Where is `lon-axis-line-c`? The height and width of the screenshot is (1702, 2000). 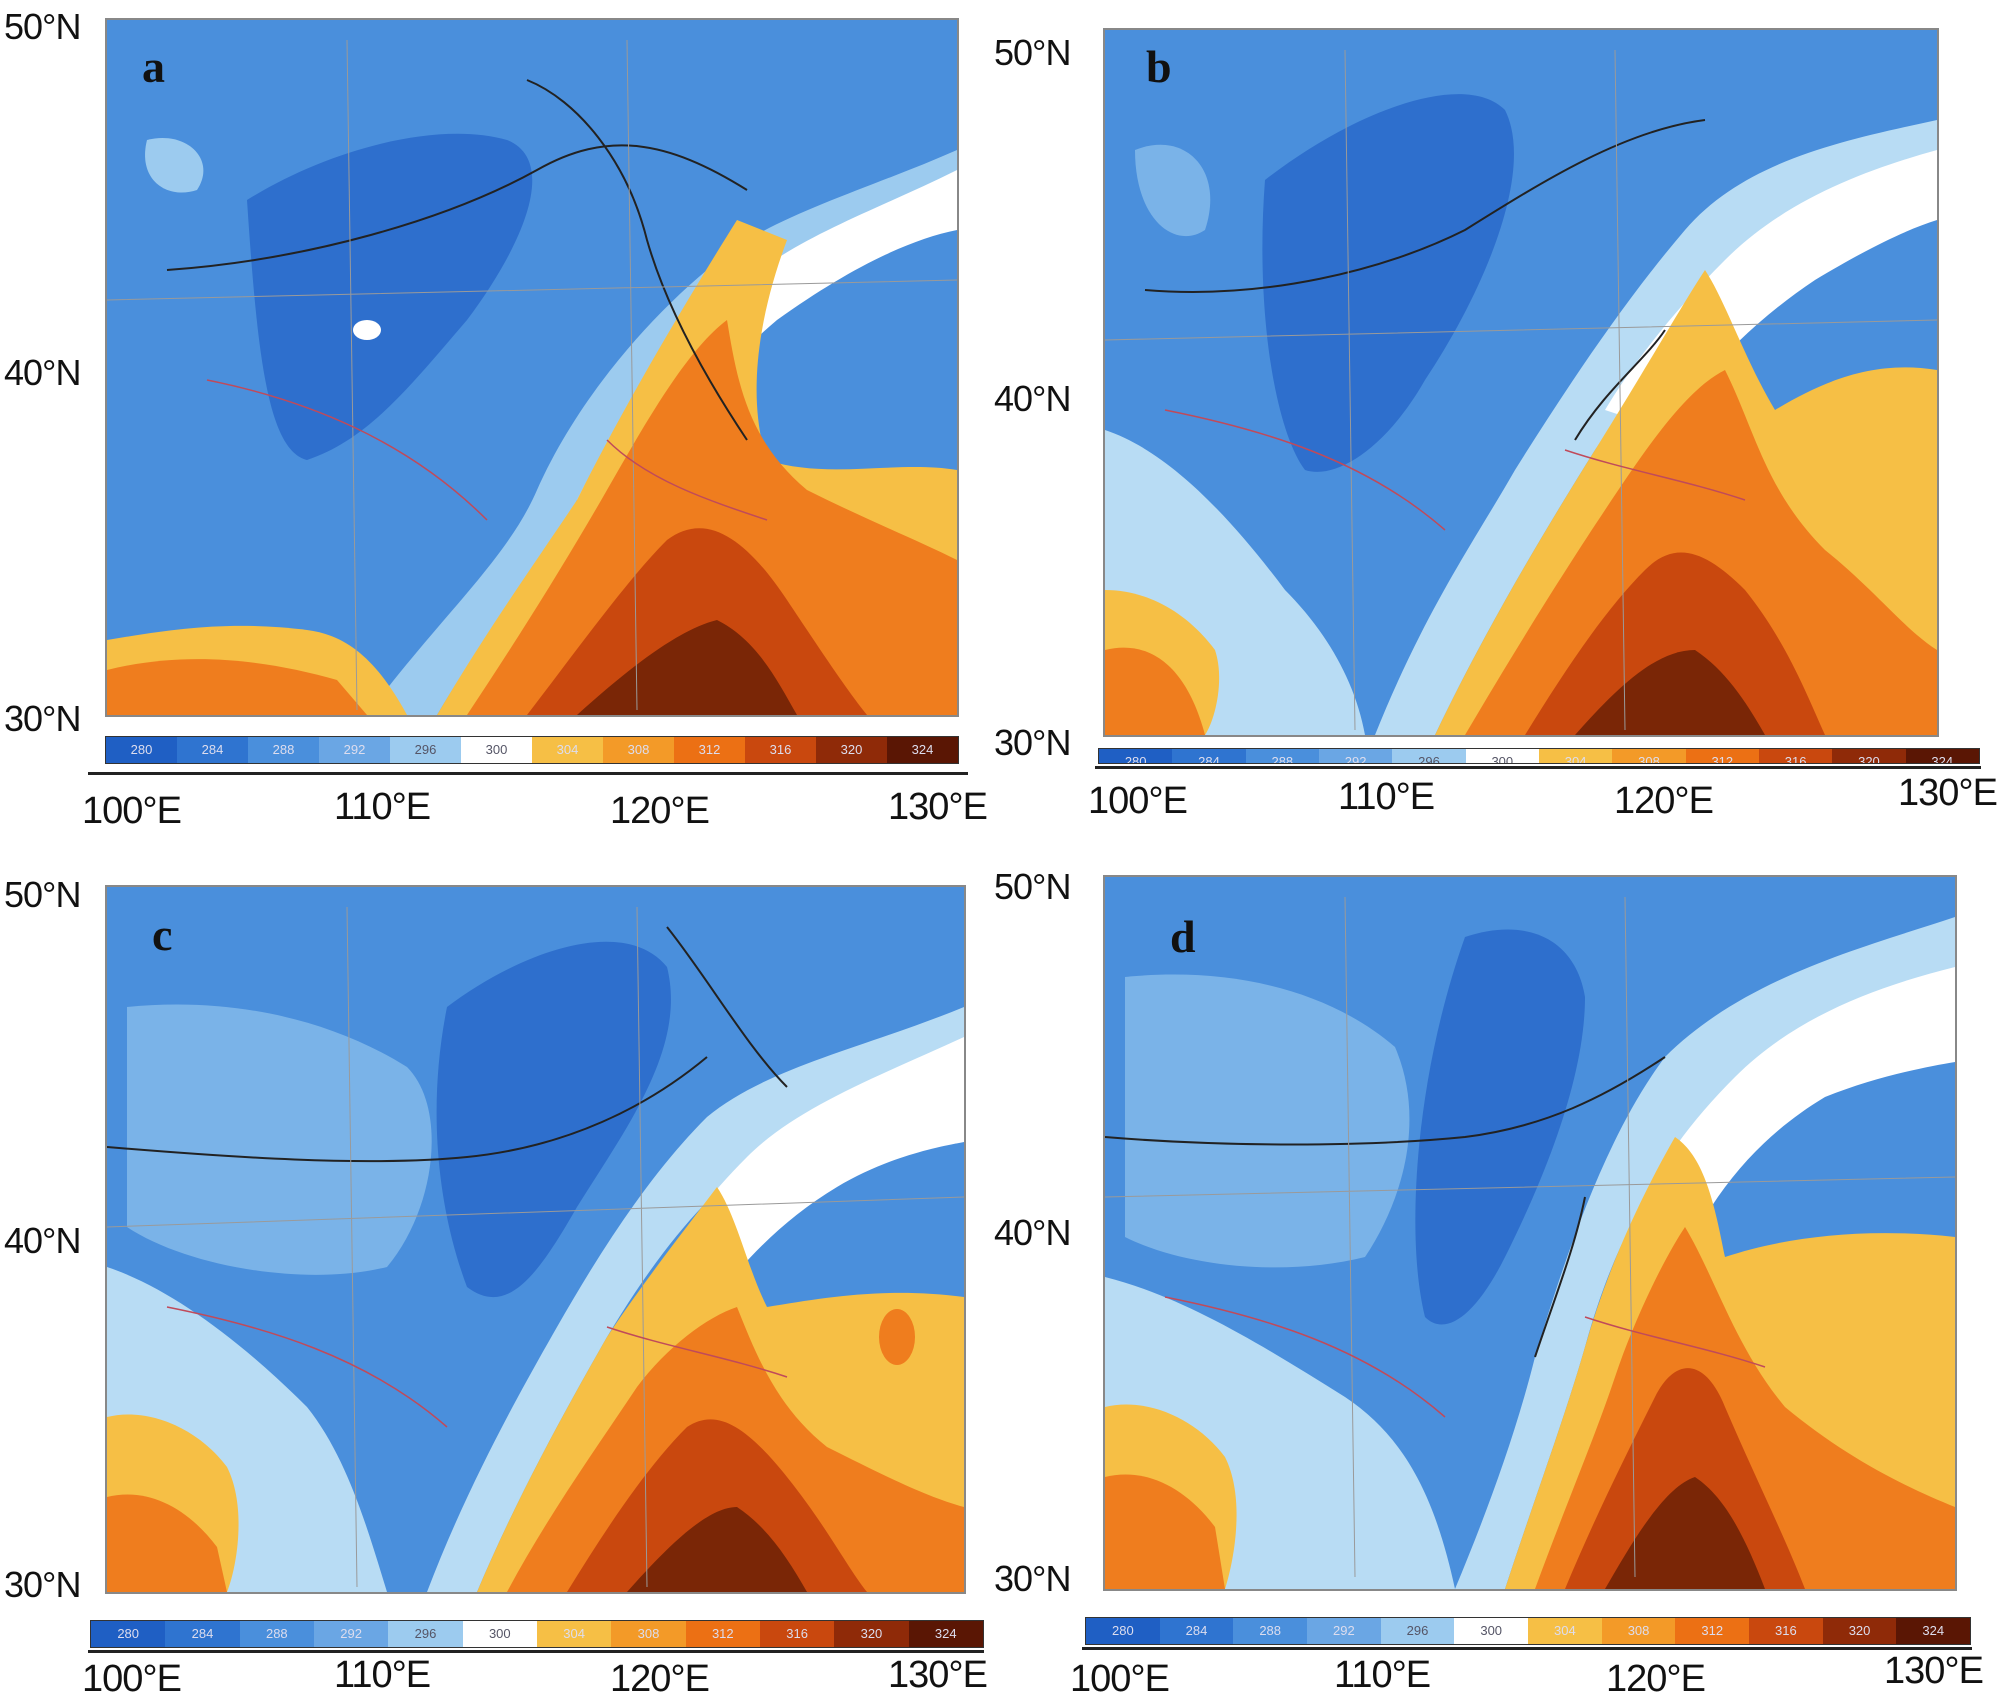 lon-axis-line-c is located at coordinates (536, 1651).